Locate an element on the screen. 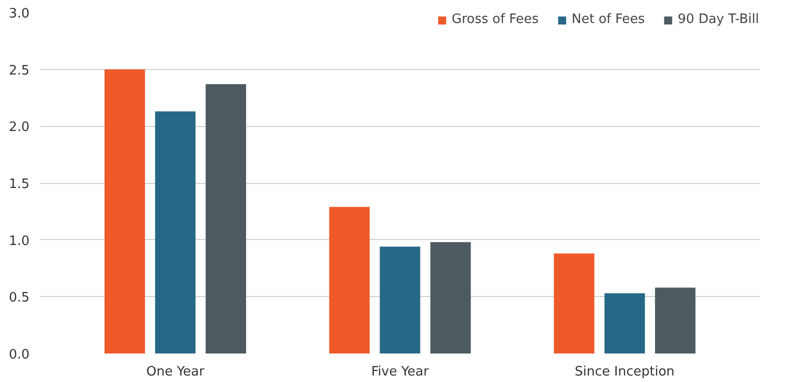  x-tick-label: One Year is located at coordinates (176, 372).